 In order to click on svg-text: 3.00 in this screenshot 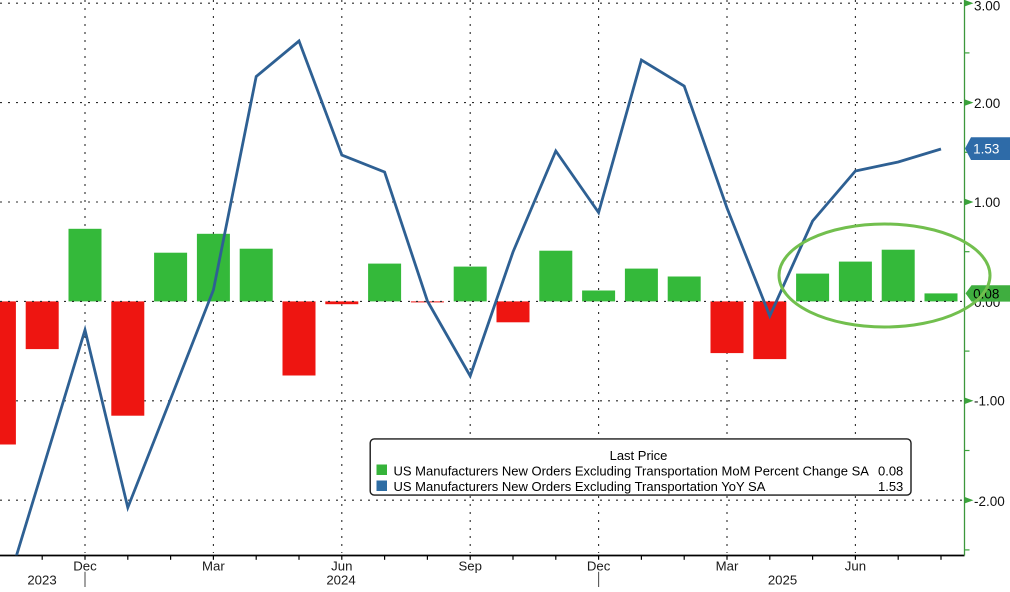, I will do `click(987, 6)`.